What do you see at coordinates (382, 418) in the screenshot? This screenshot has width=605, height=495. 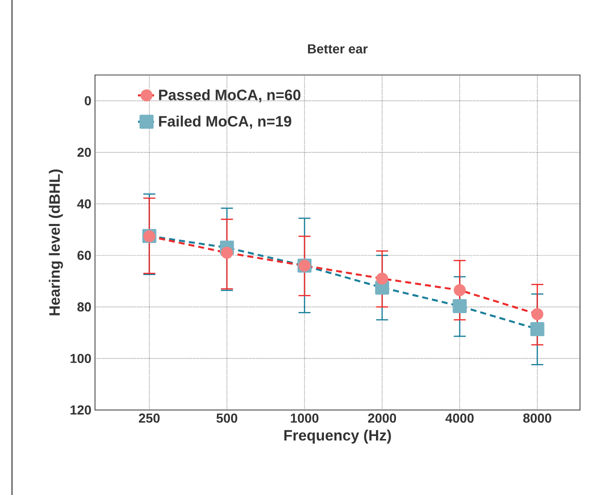 I see `x-tick-label: 2000` at bounding box center [382, 418].